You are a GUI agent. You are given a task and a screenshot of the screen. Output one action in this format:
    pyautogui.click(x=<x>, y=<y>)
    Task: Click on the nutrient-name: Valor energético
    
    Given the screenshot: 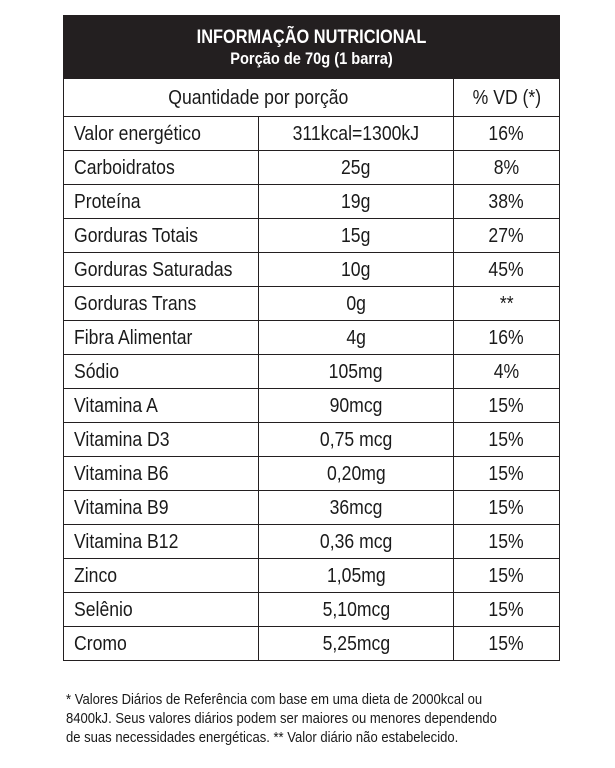 What is the action you would take?
    pyautogui.click(x=137, y=133)
    